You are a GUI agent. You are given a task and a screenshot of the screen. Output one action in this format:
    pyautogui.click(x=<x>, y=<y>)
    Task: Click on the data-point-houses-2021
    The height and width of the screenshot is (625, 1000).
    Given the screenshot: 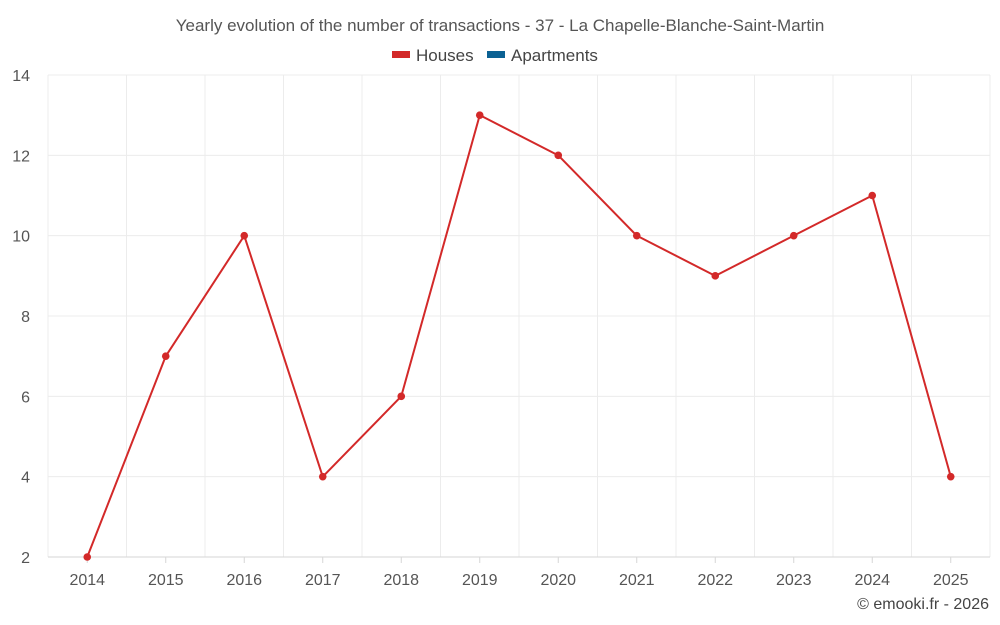 What is the action you would take?
    pyautogui.click(x=636, y=235)
    